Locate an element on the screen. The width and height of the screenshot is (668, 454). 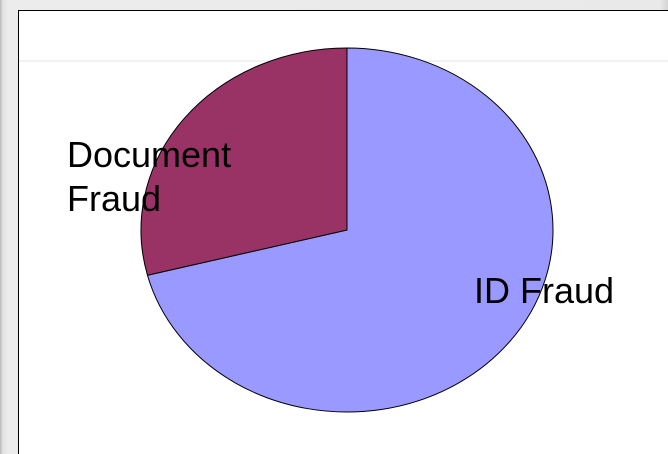
slice-label-document-fraud: Document Fraud is located at coordinates (149, 176).